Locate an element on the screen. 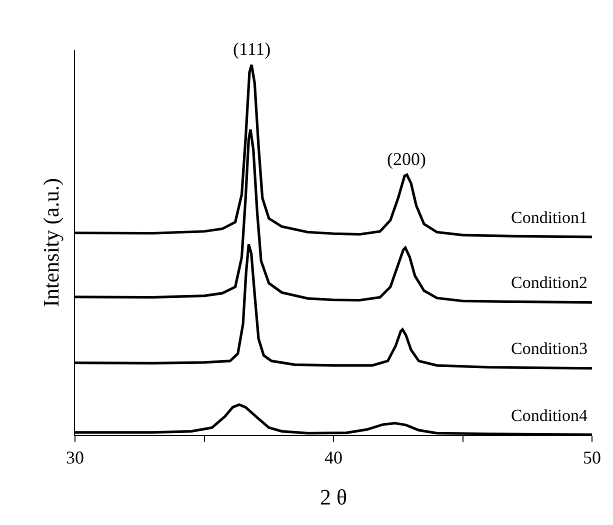 Image resolution: width=613 pixels, height=525 pixels. x-axis-title: 2 θ is located at coordinates (334, 497).